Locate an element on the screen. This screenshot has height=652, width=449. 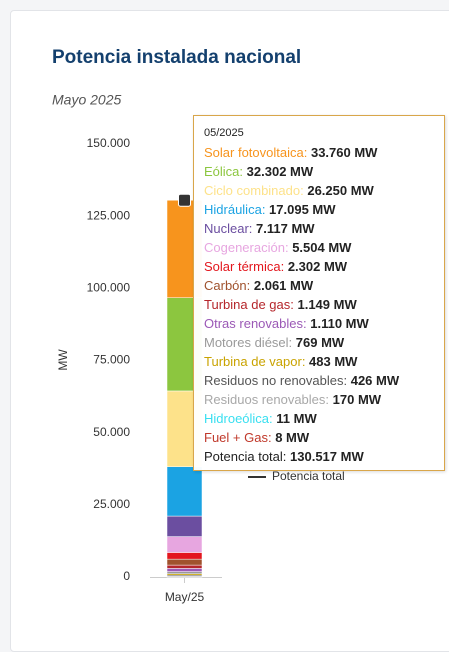
tooltip-series-name: Fuel + Gas is located at coordinates (239, 437).